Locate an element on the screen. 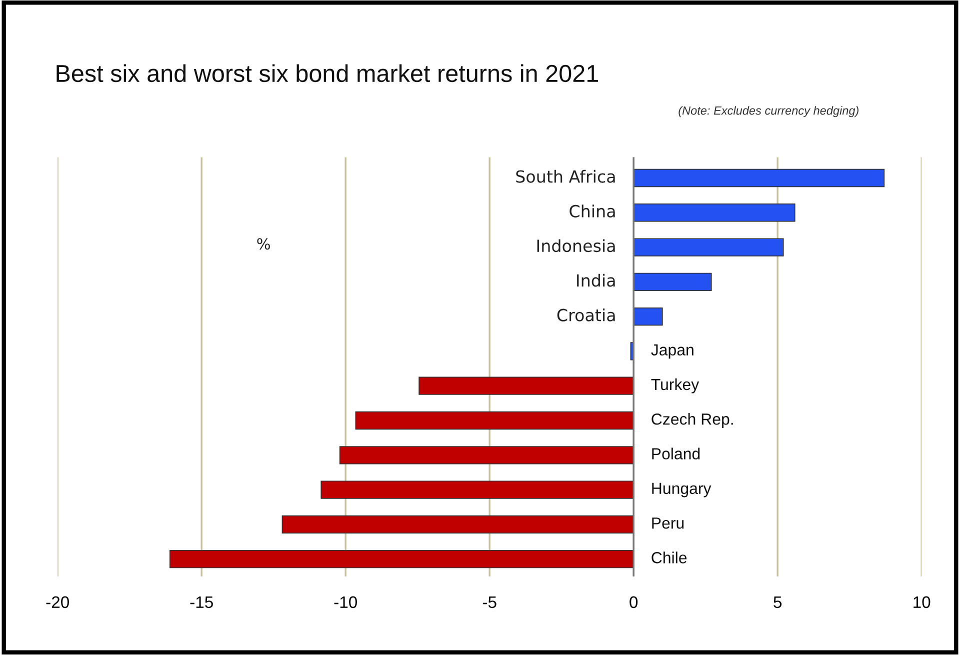 Image resolution: width=960 pixels, height=655 pixels. chart-title: Best six and worst six bond market returns in 2021 is located at coordinates (327, 73).